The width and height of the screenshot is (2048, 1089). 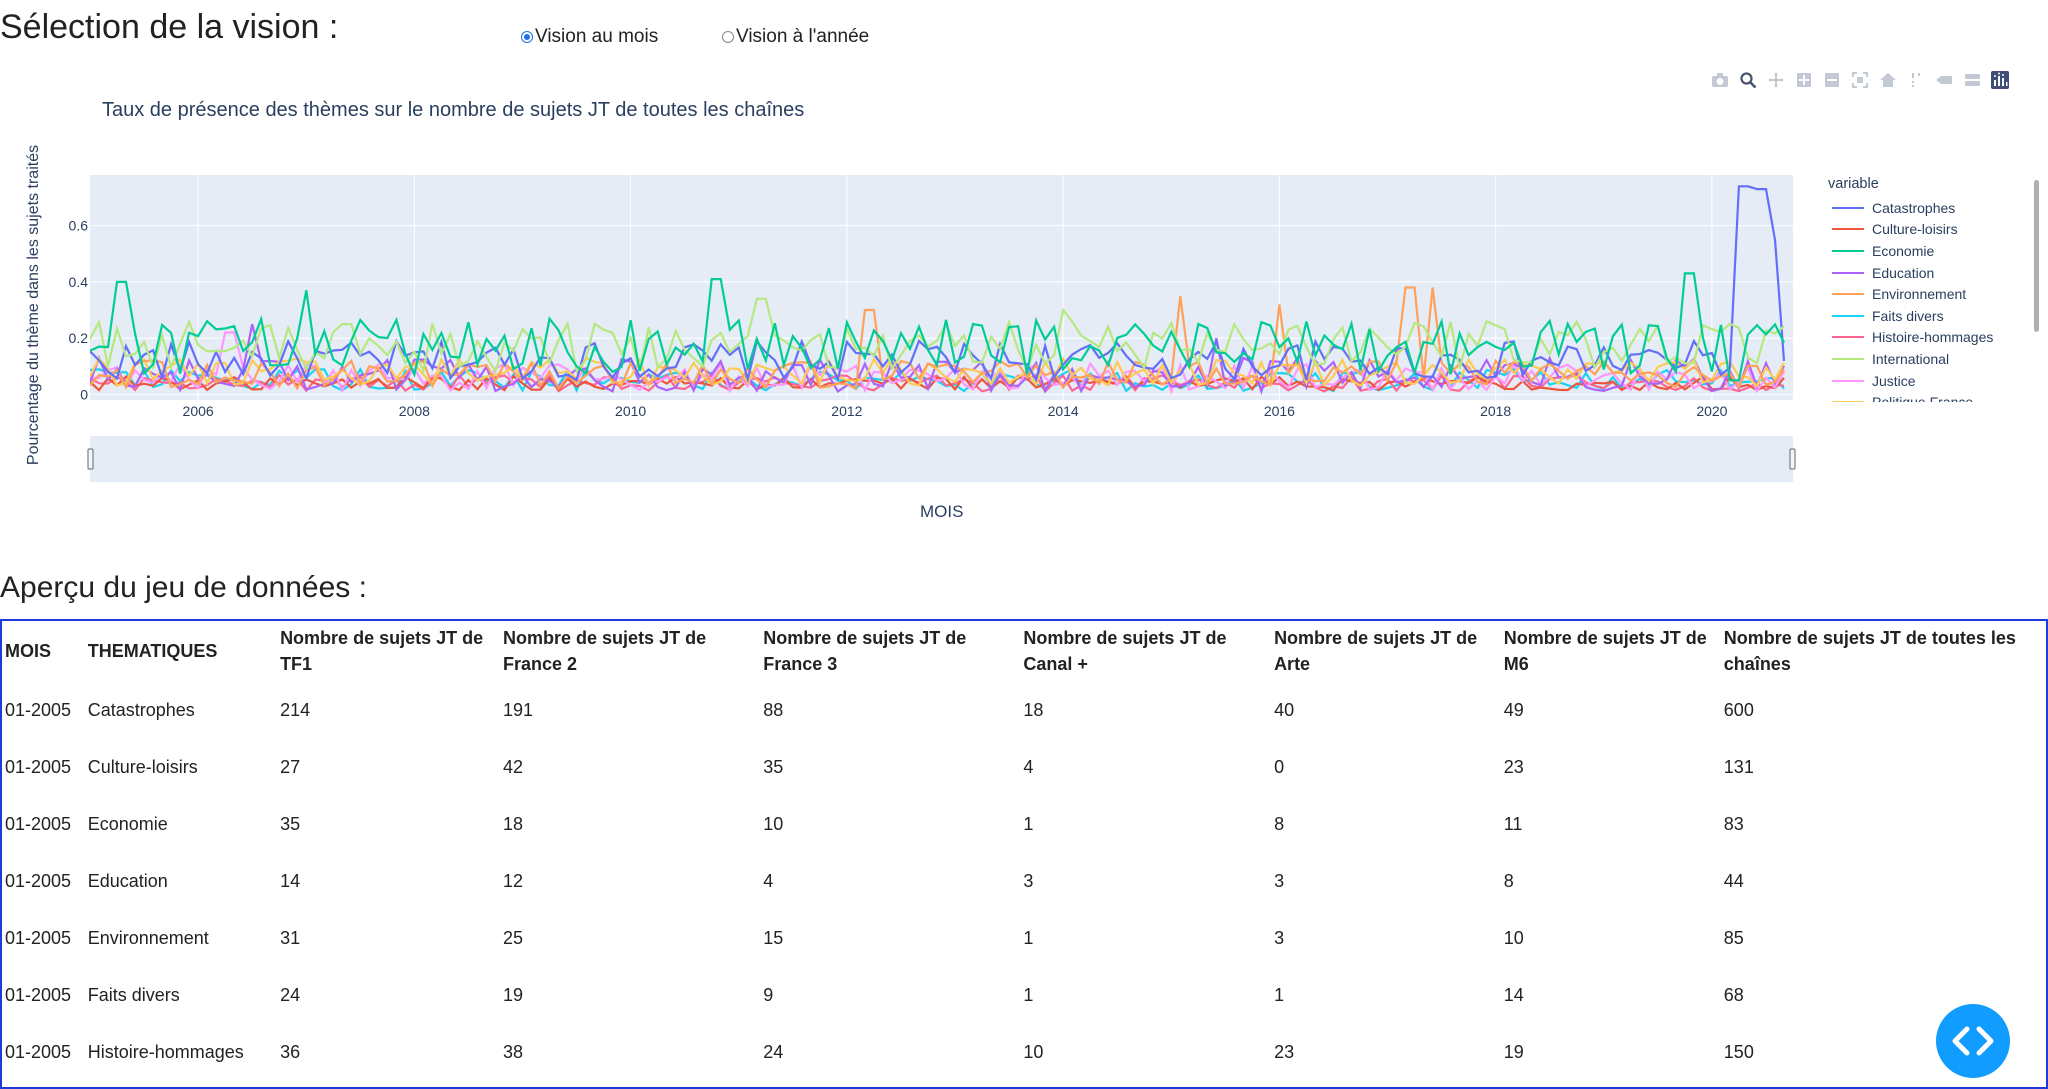 I want to click on table-cell: Catastrophes, so click(x=141, y=709).